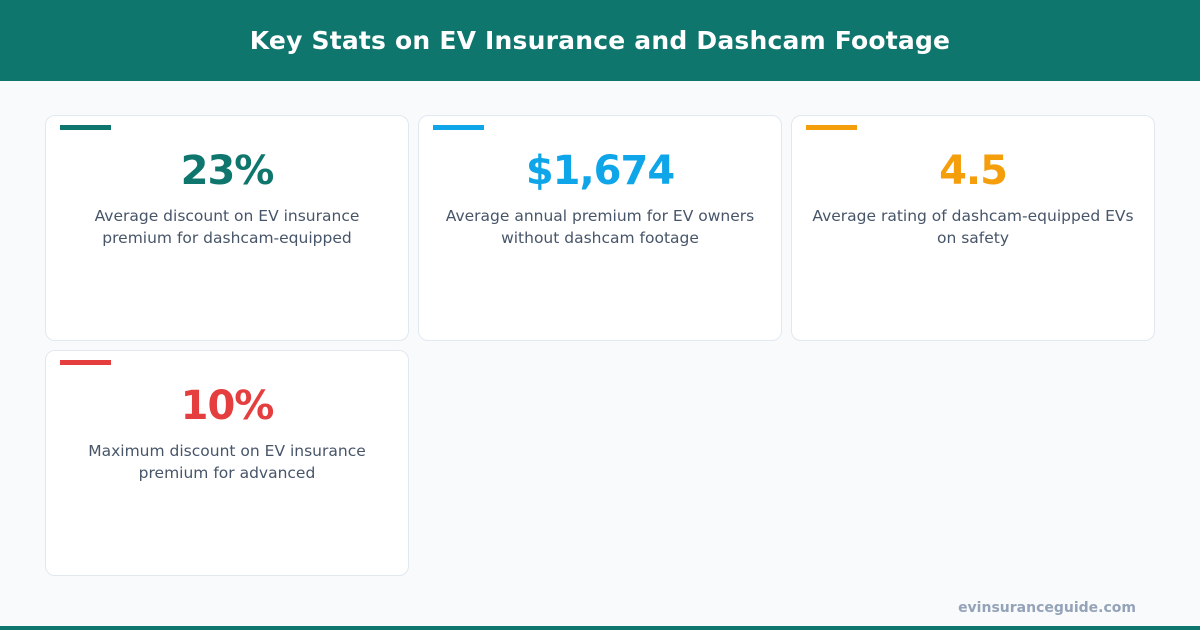 This screenshot has height=630, width=1200. I want to click on stat-value: $1,674, so click(600, 171).